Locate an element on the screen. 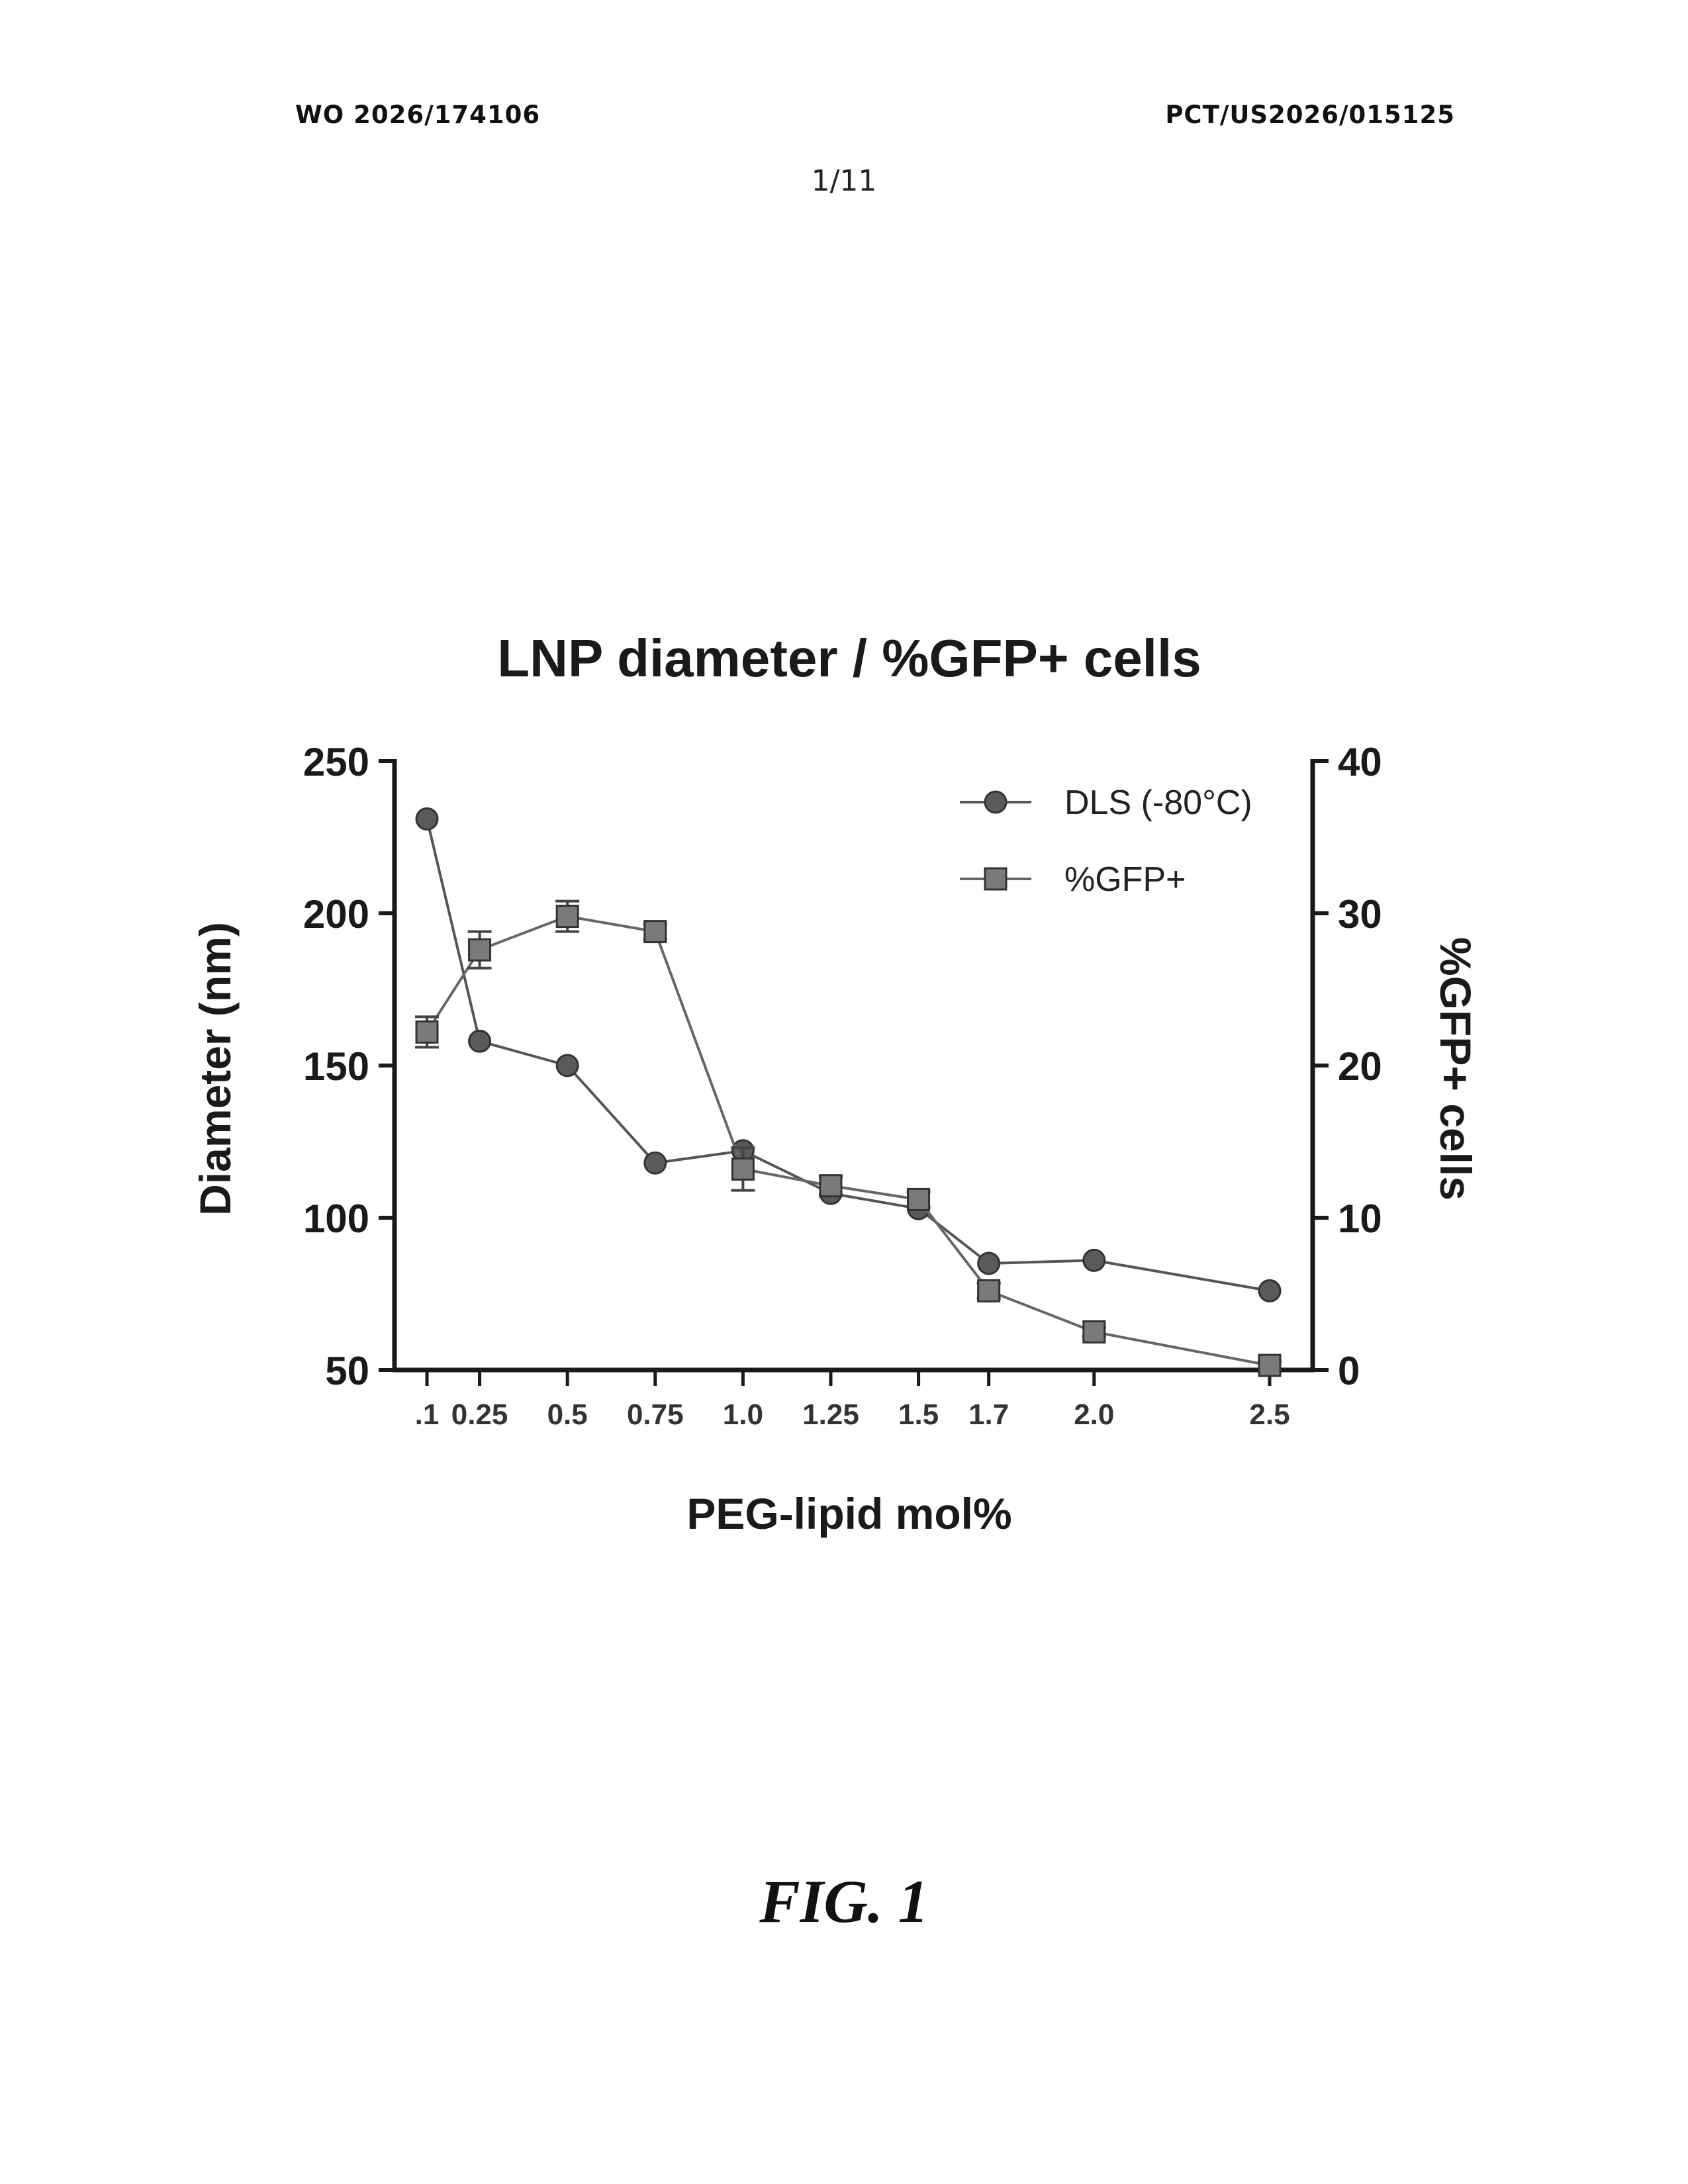 This screenshot has width=1688, height=2184. legend-label: %GFP+ is located at coordinates (1125, 879).